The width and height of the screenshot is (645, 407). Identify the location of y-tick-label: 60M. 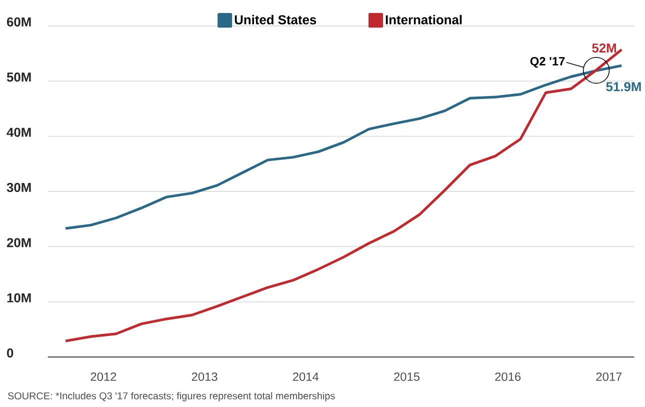
(18, 22).